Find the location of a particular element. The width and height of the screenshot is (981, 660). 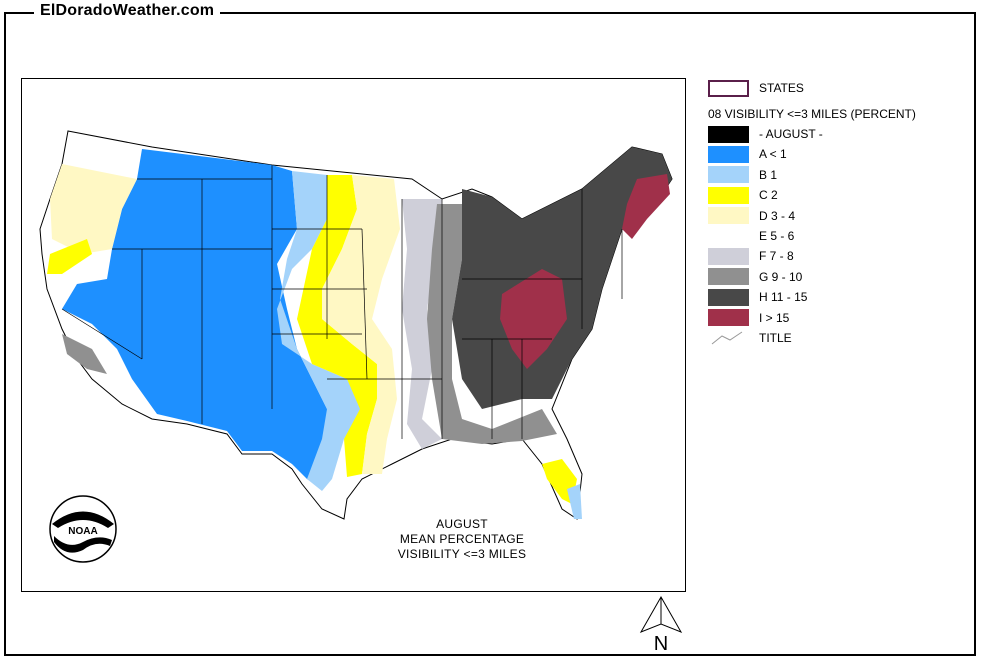

zone-h-east is located at coordinates (562, 278).